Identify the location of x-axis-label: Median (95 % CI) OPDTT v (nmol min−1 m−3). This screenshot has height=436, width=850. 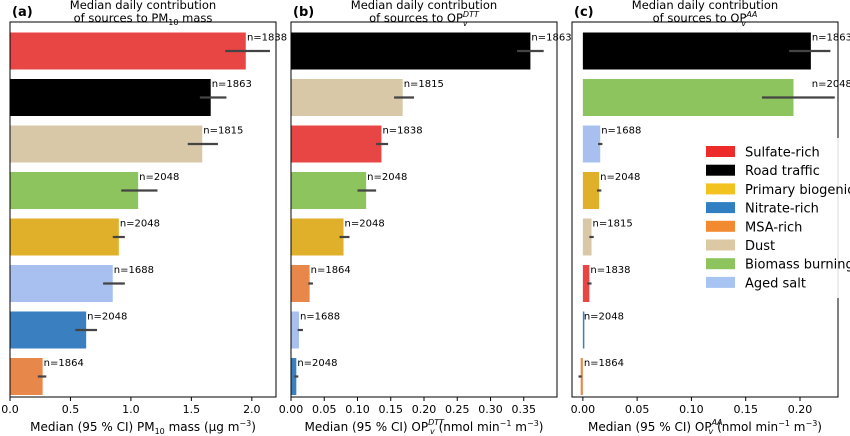
(424, 427).